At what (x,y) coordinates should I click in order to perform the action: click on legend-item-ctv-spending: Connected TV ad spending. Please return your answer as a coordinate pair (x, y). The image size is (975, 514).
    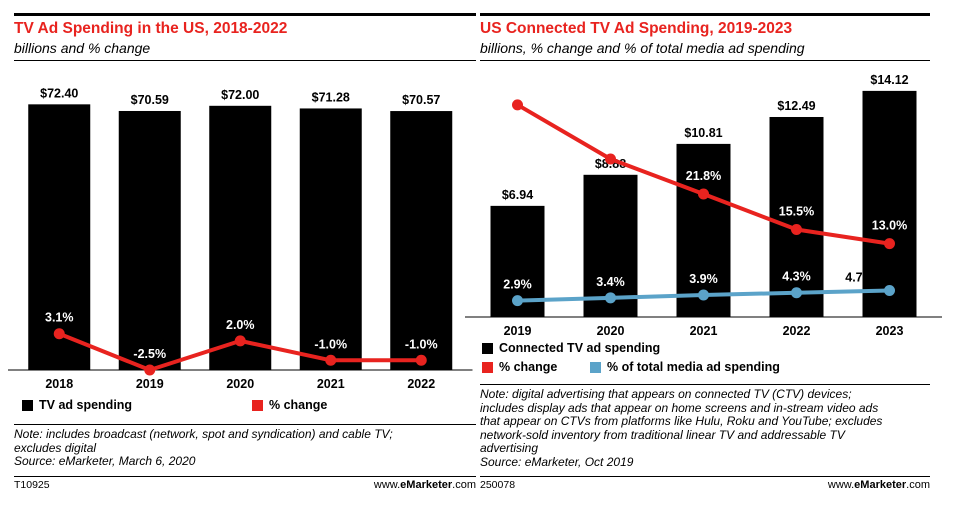
    Looking at the image, I should click on (571, 348).